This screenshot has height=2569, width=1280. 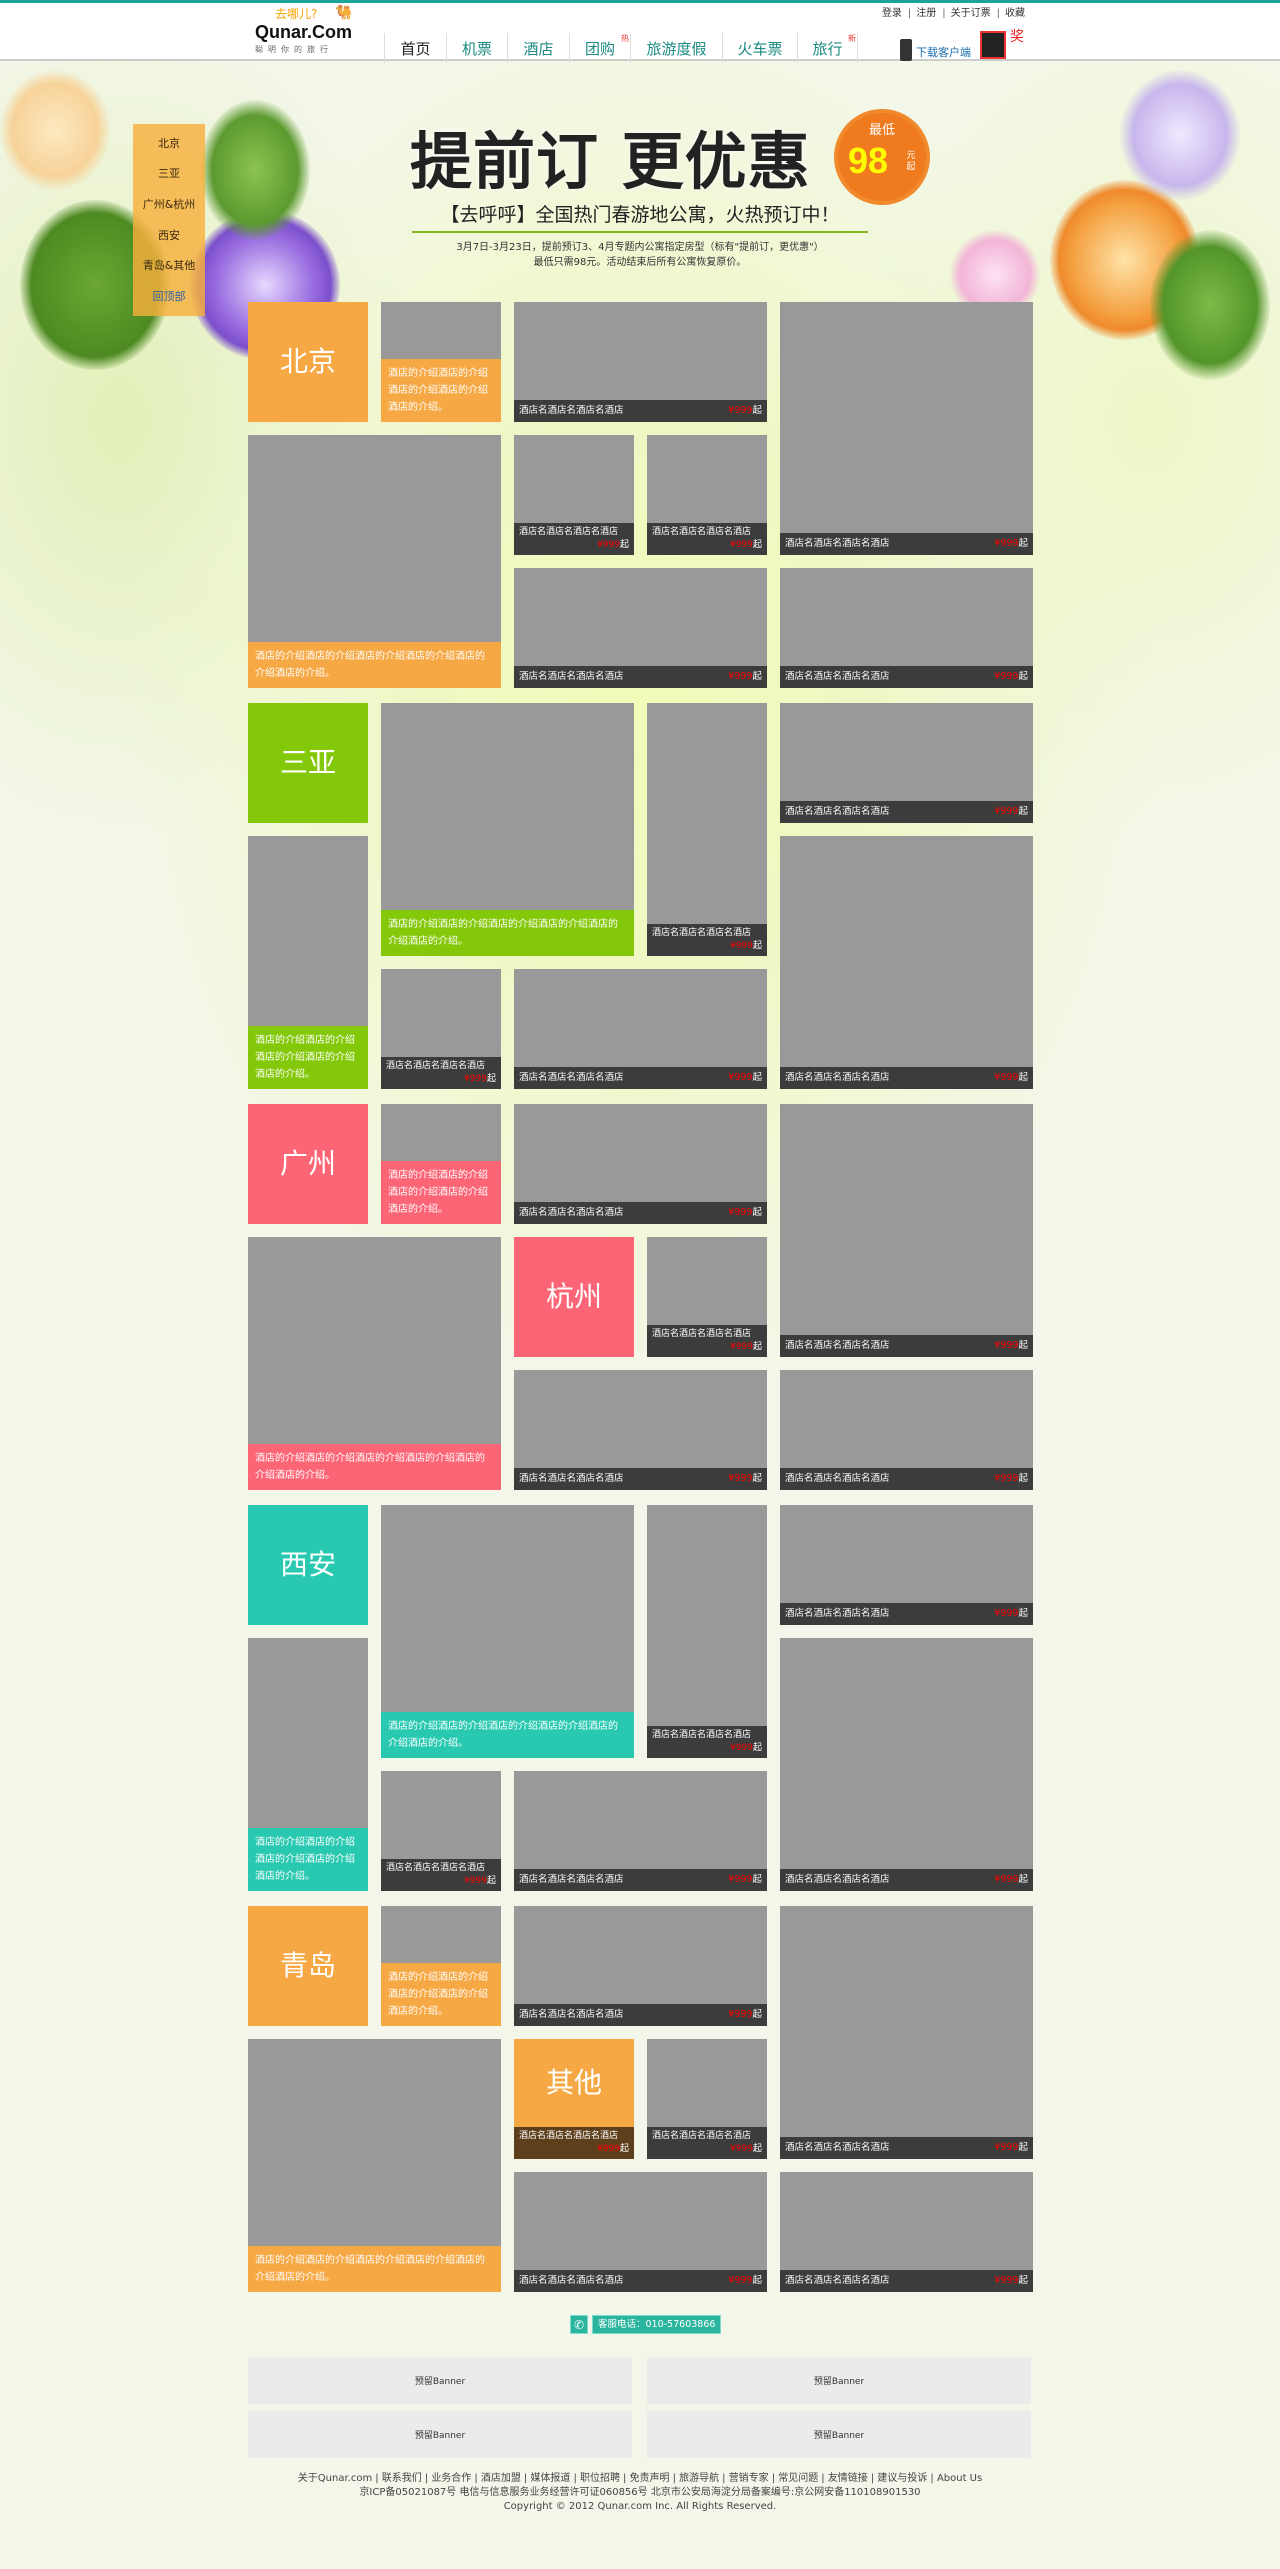 What do you see at coordinates (308, 362) in the screenshot?
I see `city-tile: 北京` at bounding box center [308, 362].